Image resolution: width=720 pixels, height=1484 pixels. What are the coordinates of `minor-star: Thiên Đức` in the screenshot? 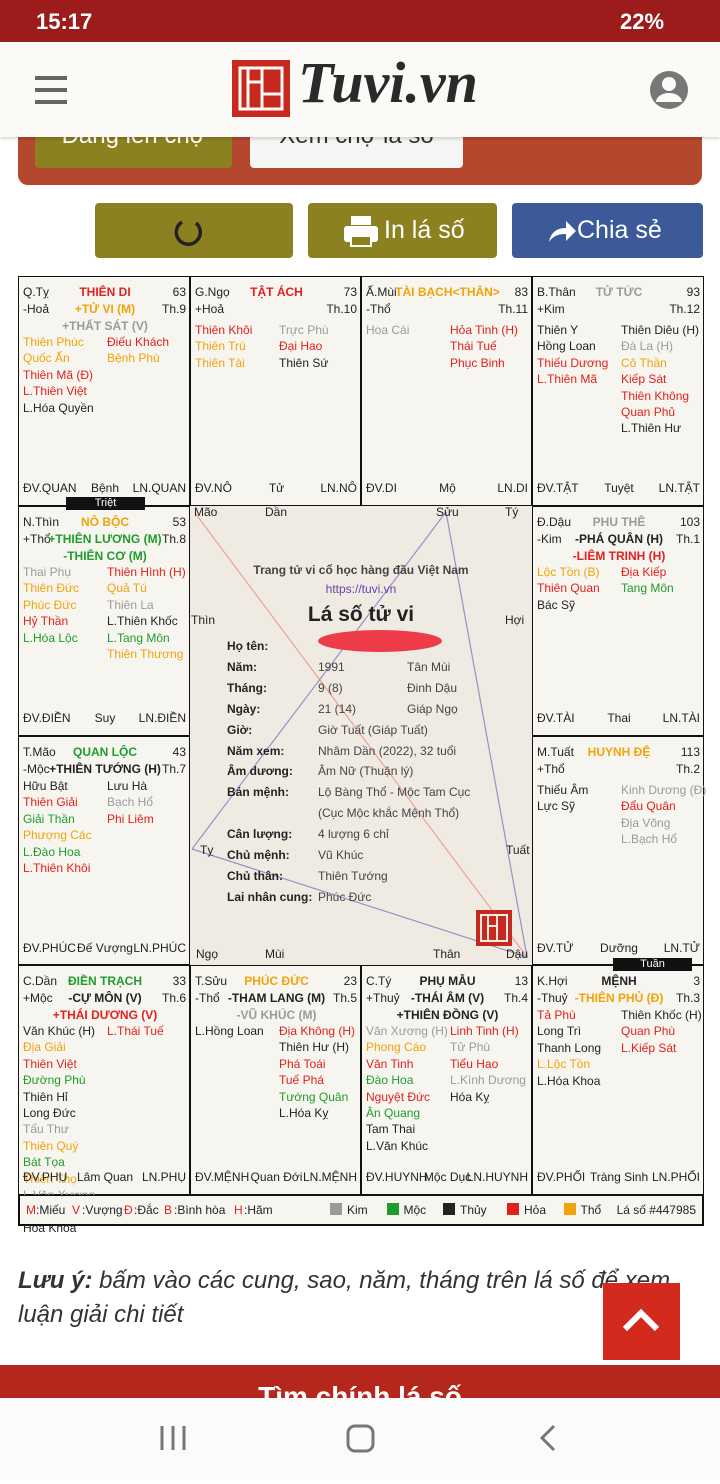 It's located at (51, 588).